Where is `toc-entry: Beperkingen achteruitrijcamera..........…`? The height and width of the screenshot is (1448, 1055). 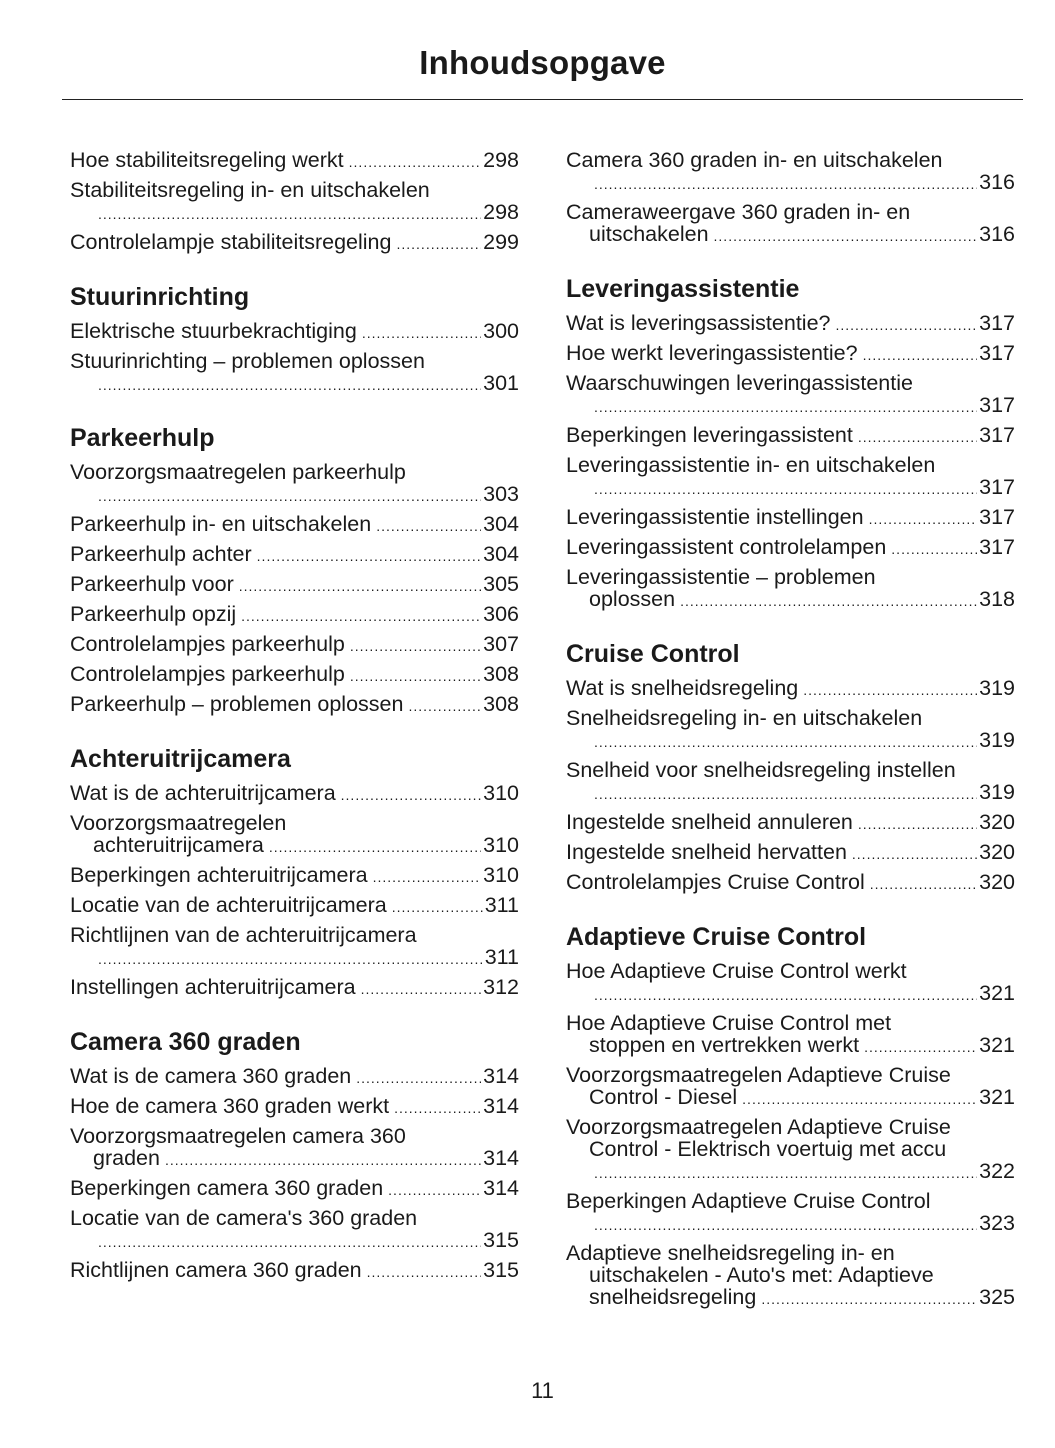 toc-entry: Beperkingen achteruitrijcamera..........… is located at coordinates (294, 875).